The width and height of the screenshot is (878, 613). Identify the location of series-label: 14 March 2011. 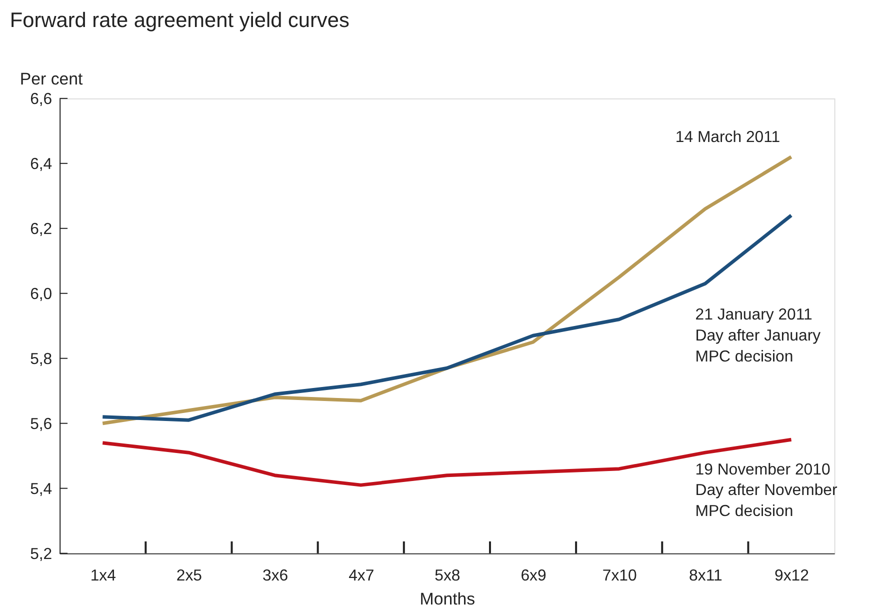
(727, 137).